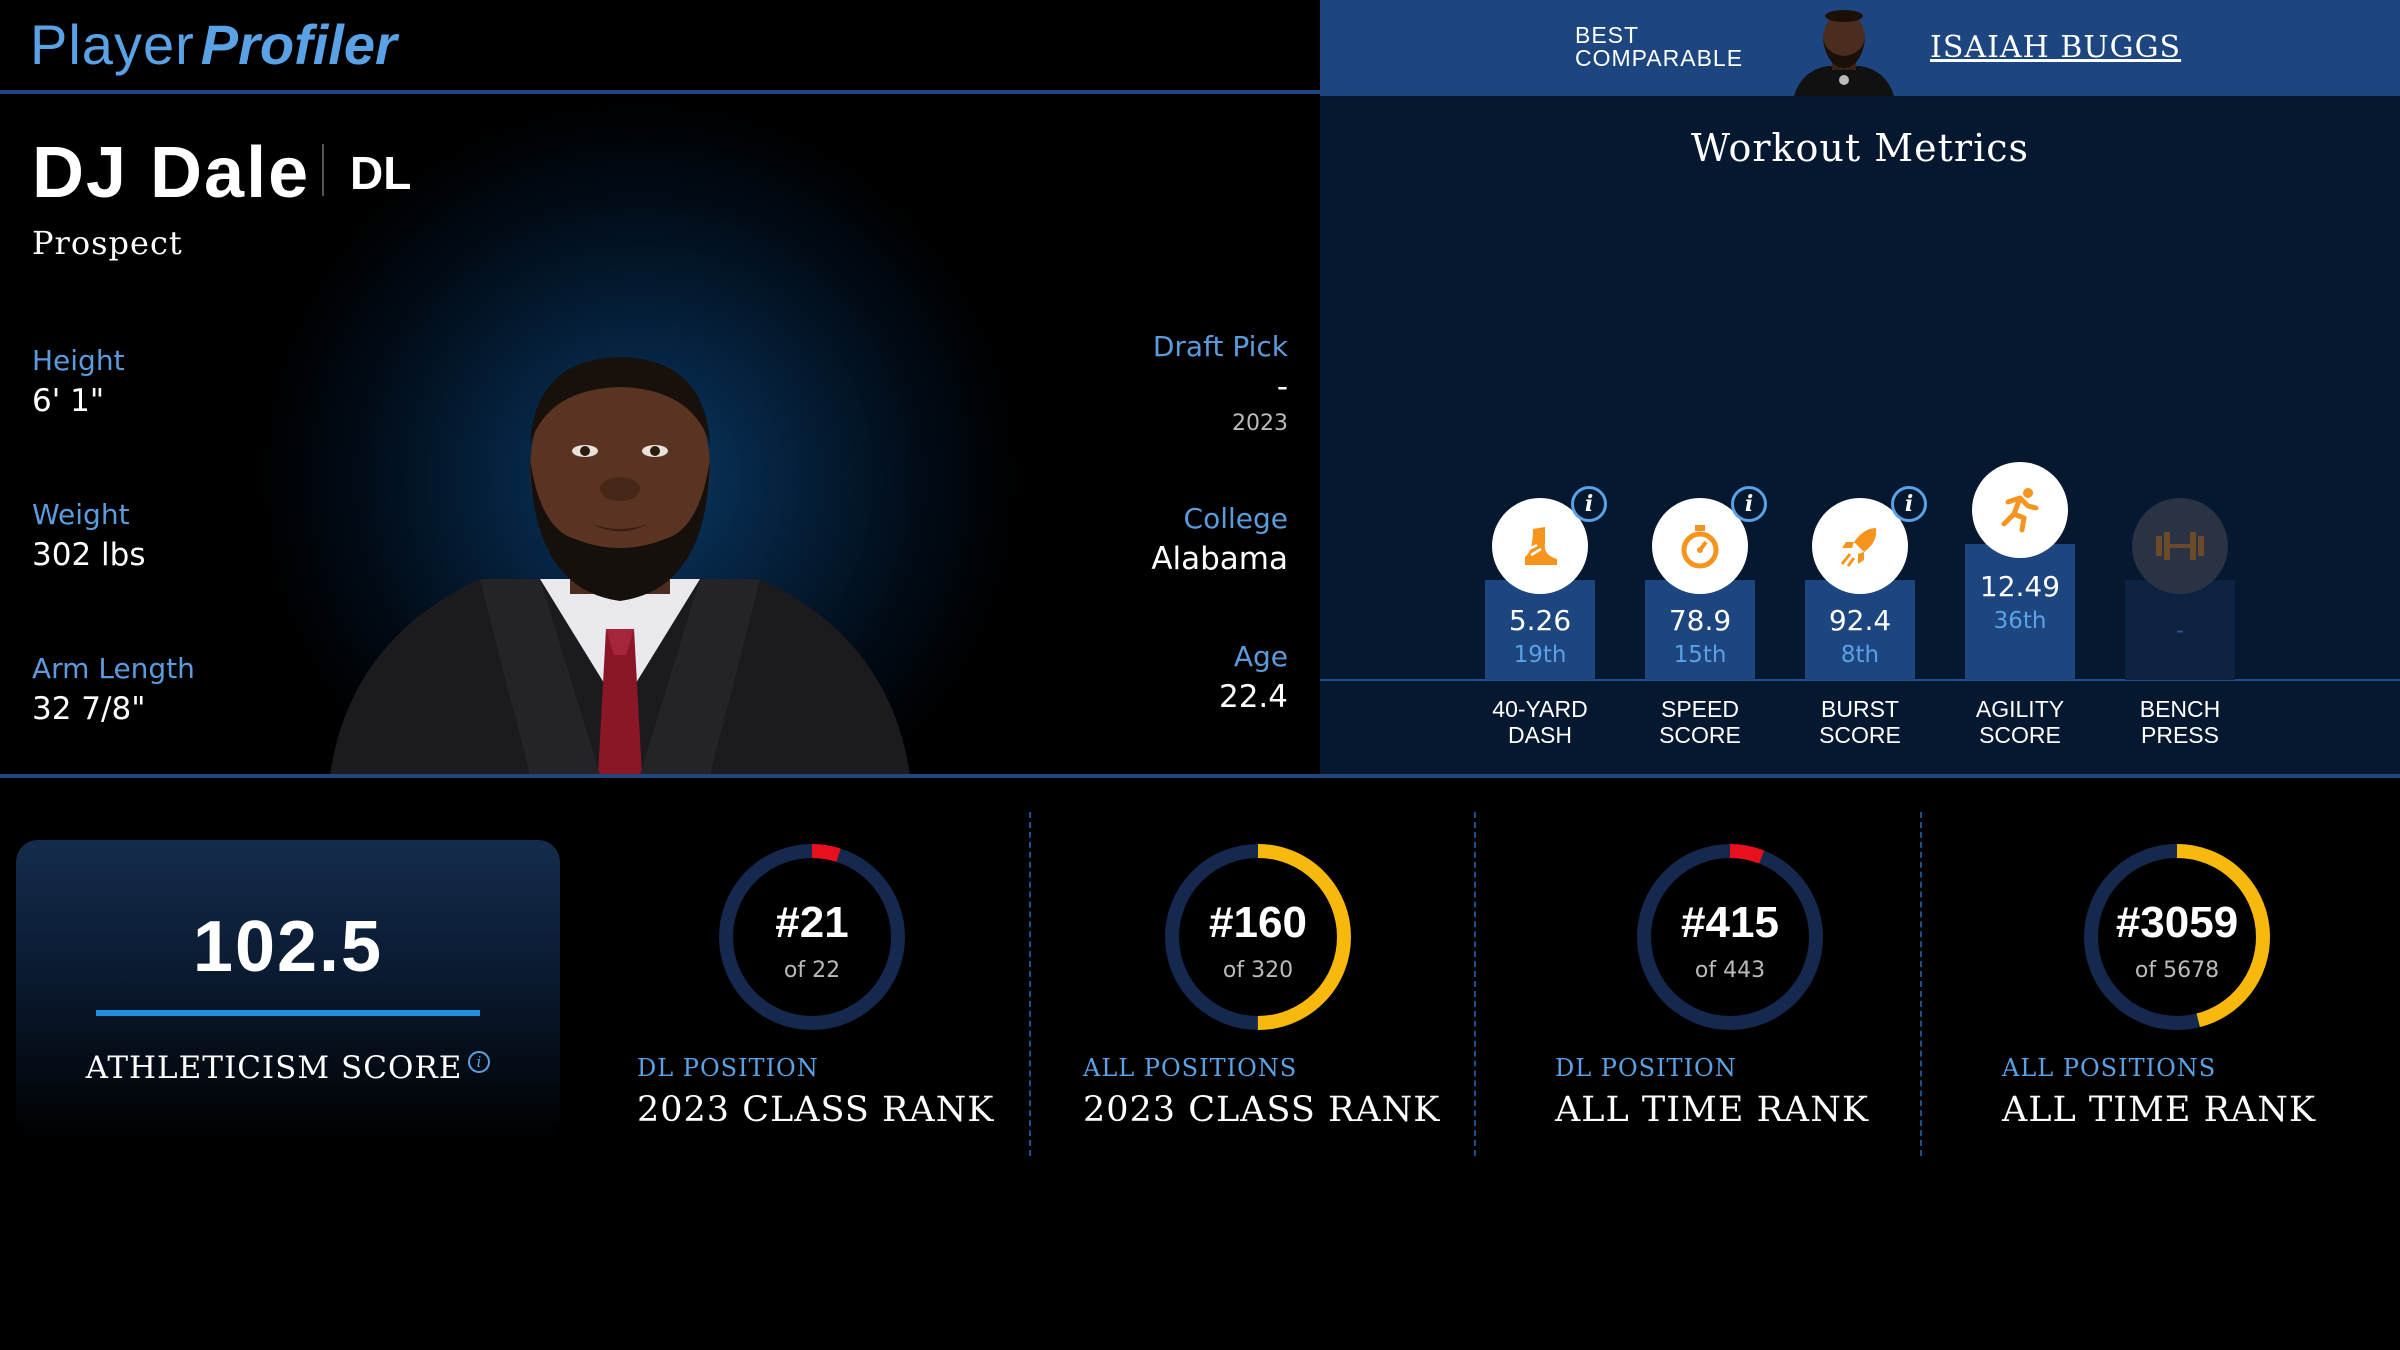 The image size is (2400, 1350). Describe the element at coordinates (68, 401) in the screenshot. I see `height-value: 6' 1"` at that location.